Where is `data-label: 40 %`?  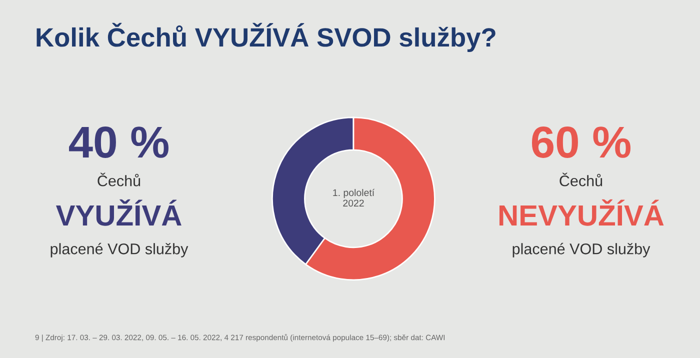
data-label: 40 % is located at coordinates (118, 142).